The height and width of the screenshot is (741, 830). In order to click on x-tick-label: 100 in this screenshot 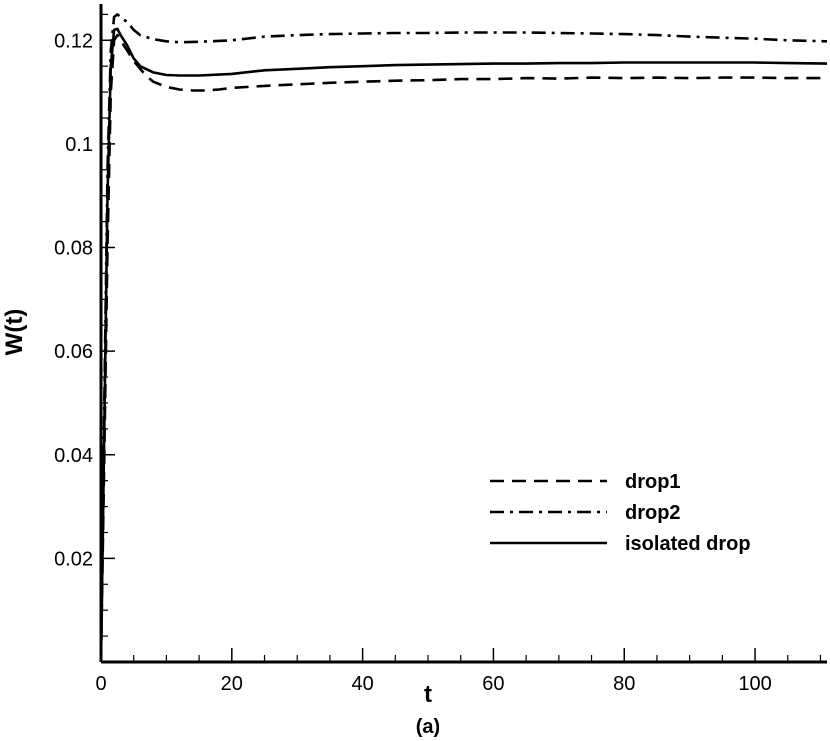, I will do `click(754, 684)`.